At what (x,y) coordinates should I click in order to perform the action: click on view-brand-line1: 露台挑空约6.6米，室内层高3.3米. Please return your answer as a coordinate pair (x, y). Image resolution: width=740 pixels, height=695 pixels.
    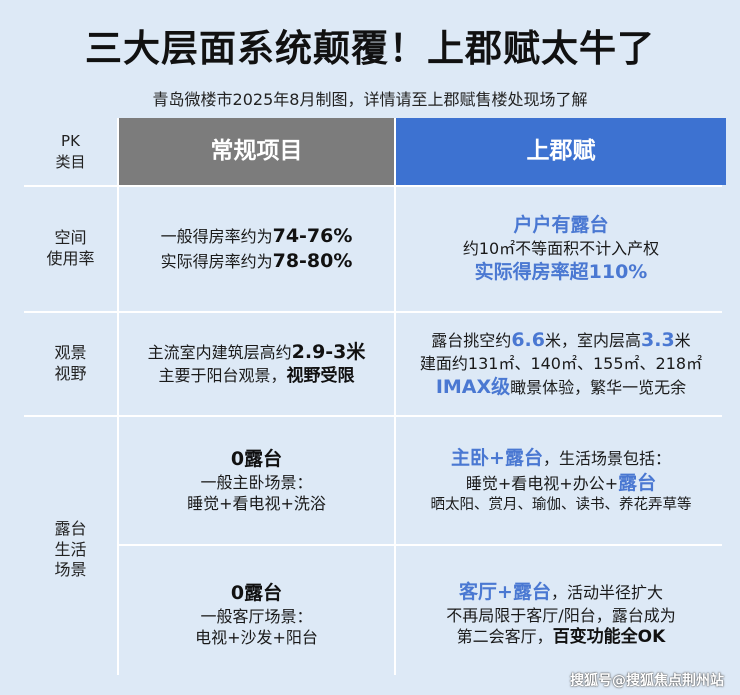
    Looking at the image, I should click on (560, 340).